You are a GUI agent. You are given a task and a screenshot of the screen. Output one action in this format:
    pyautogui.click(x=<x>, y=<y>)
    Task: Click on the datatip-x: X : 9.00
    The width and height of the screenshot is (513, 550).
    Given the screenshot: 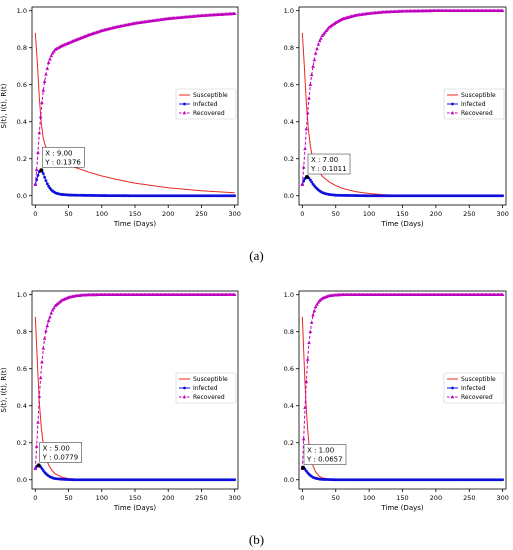 What is the action you would take?
    pyautogui.click(x=58, y=153)
    